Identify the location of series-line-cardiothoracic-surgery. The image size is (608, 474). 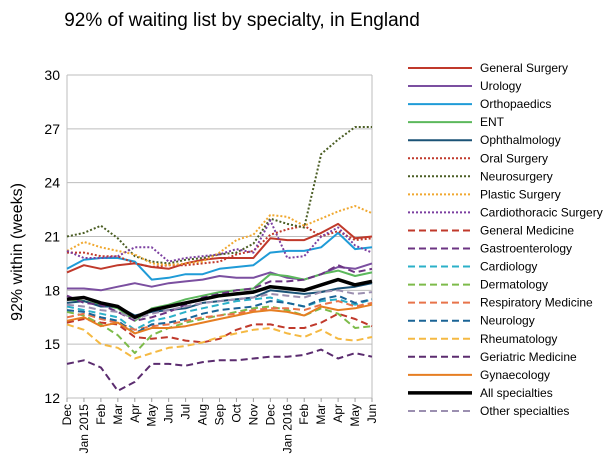
(219, 241).